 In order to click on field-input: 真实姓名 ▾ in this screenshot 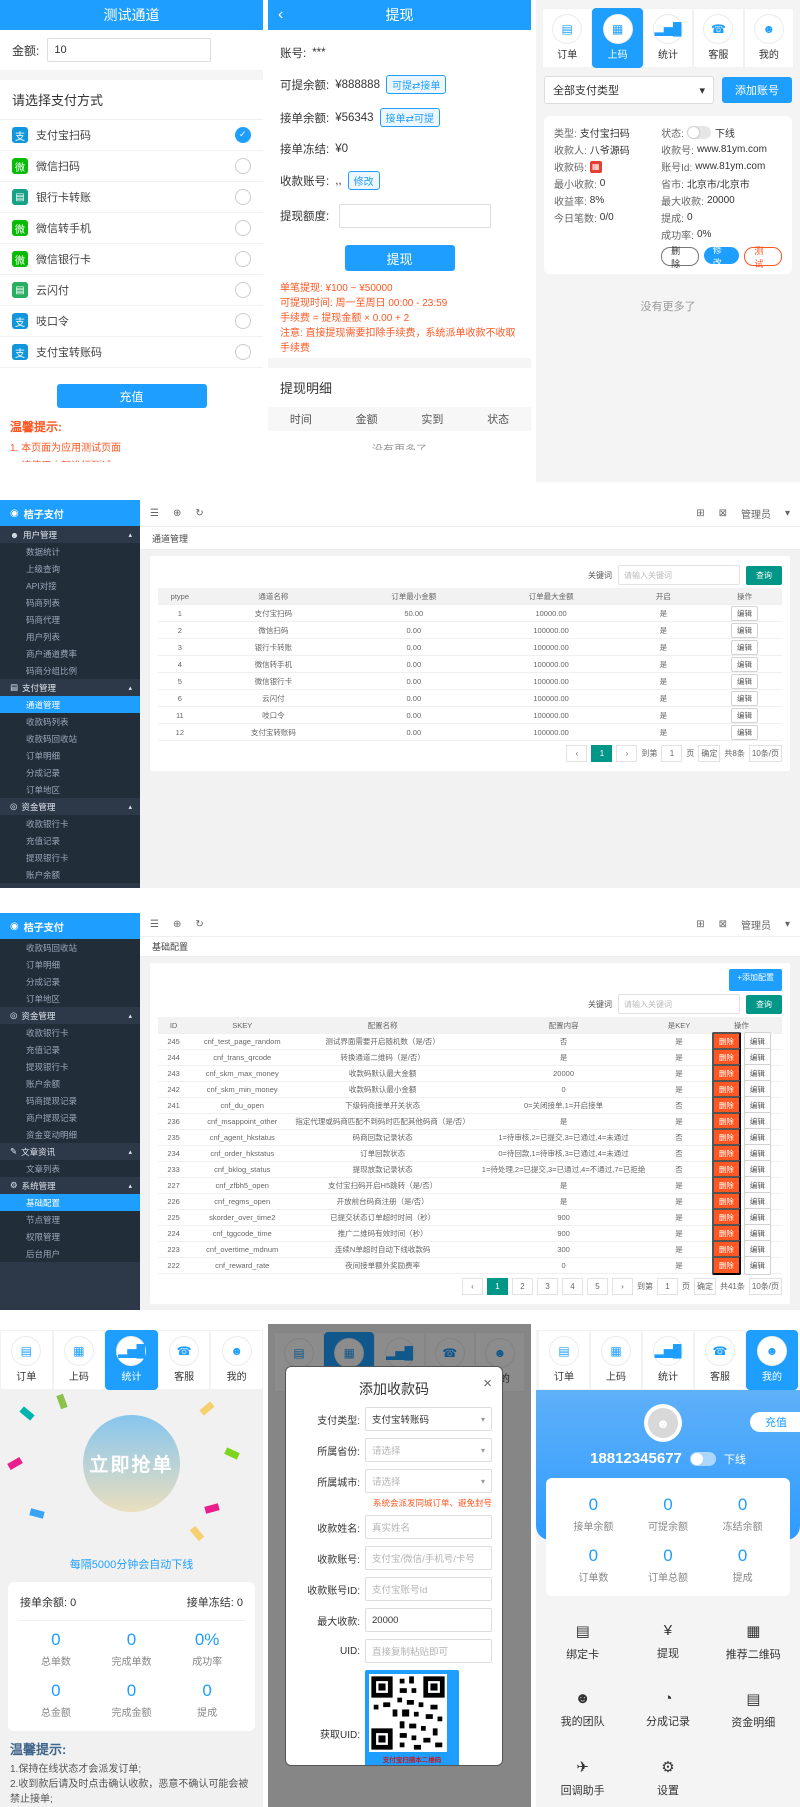, I will do `click(428, 1527)`.